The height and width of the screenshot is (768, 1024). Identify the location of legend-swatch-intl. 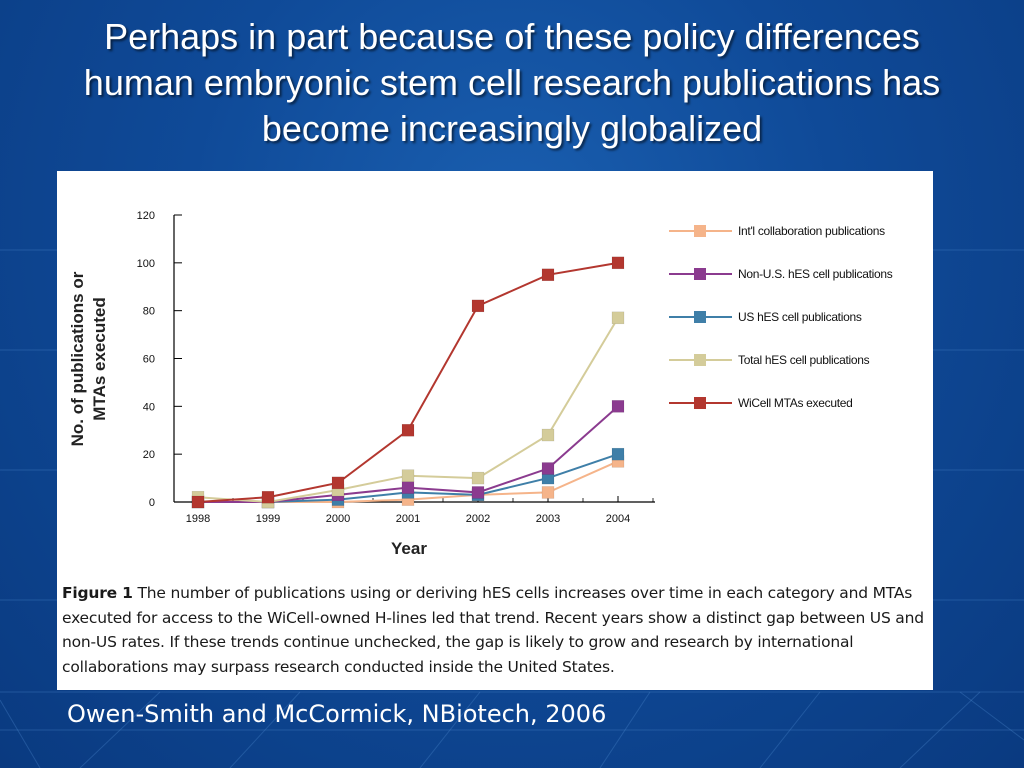
(700, 231).